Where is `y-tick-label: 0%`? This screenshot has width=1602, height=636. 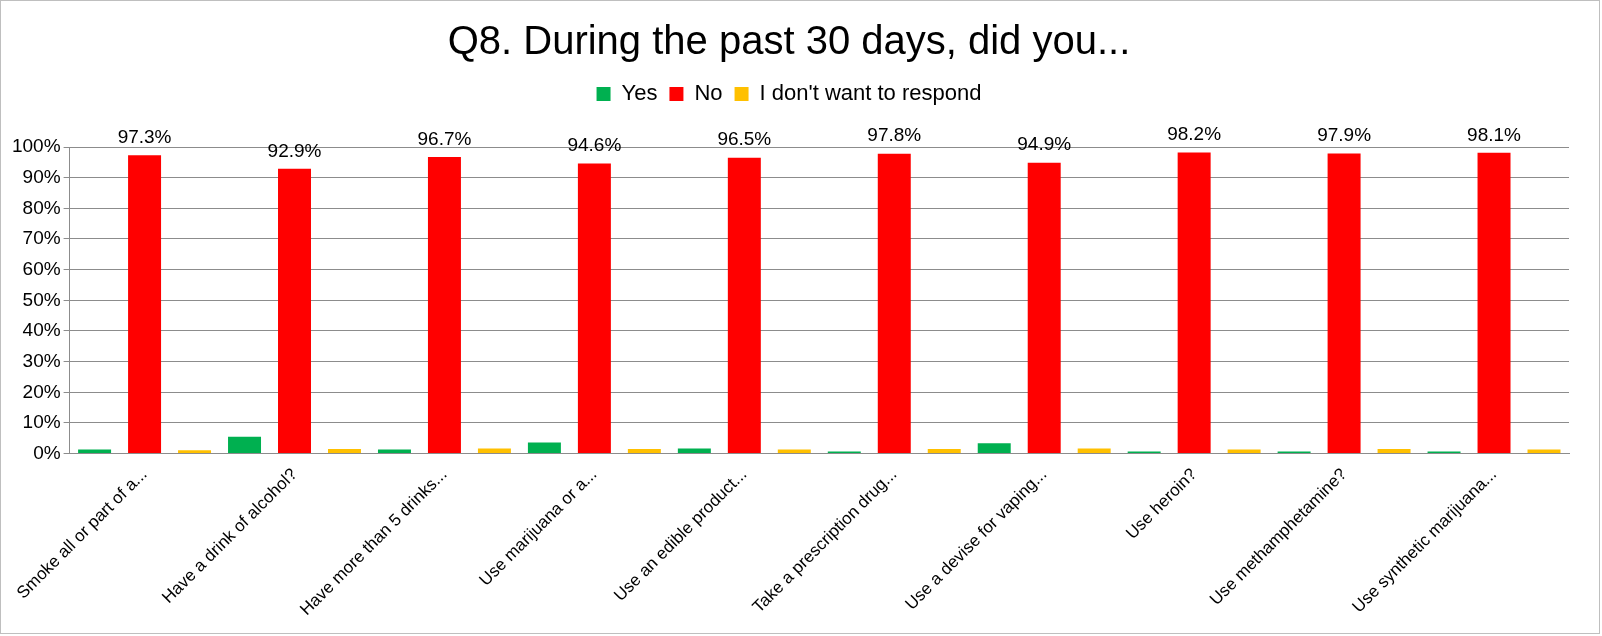 y-tick-label: 0% is located at coordinates (47, 452).